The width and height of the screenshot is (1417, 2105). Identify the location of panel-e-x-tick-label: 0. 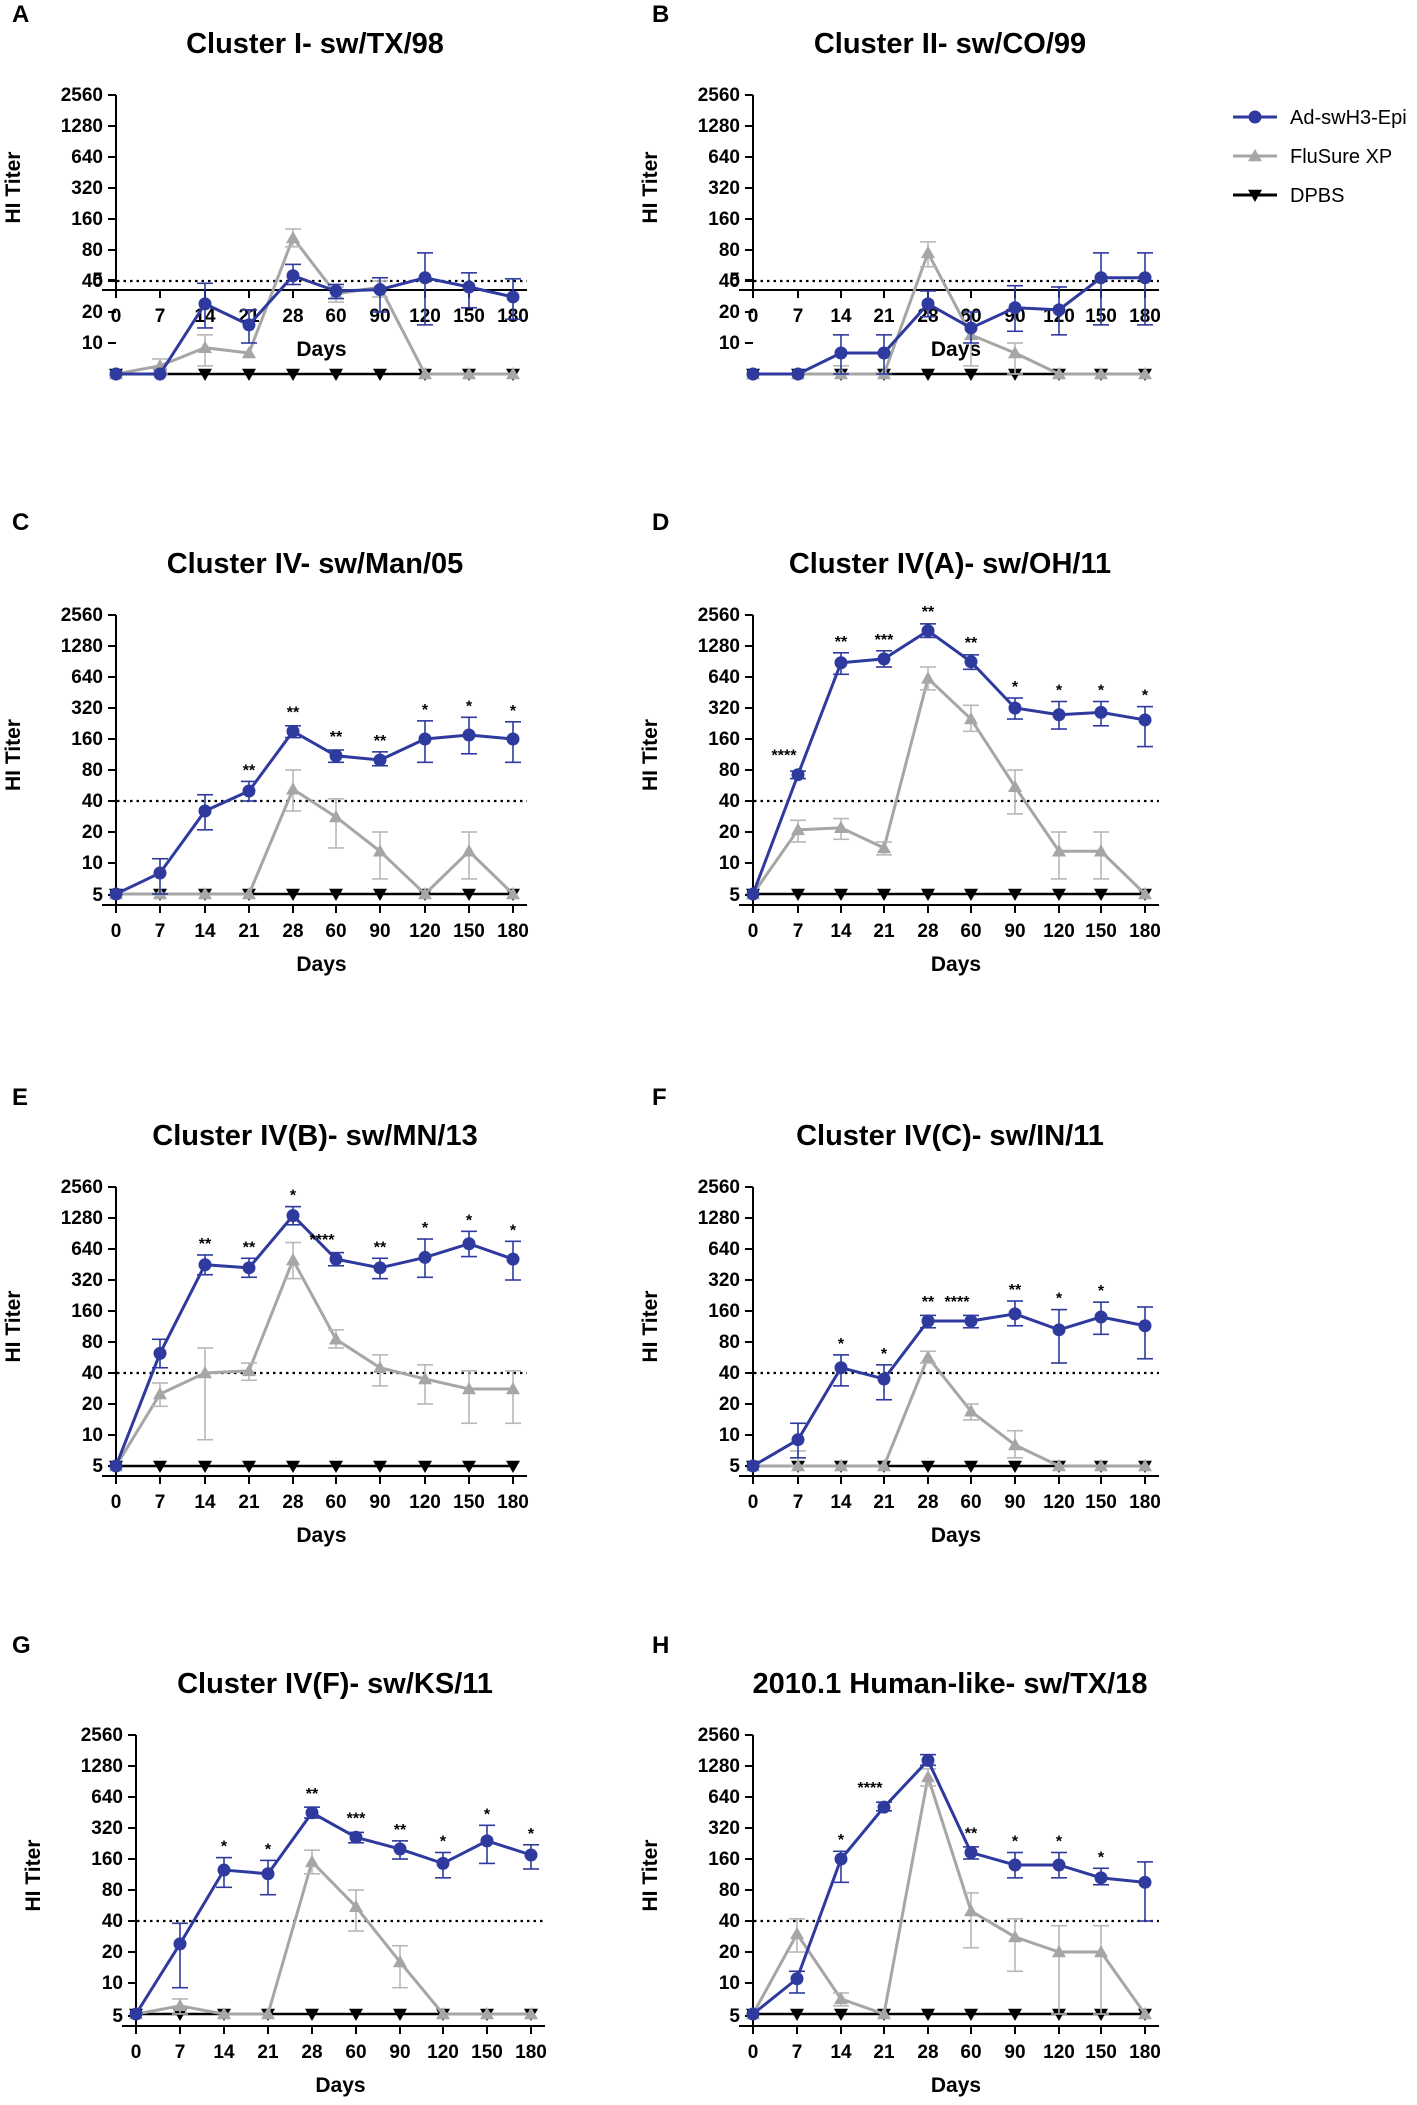
(116, 1502).